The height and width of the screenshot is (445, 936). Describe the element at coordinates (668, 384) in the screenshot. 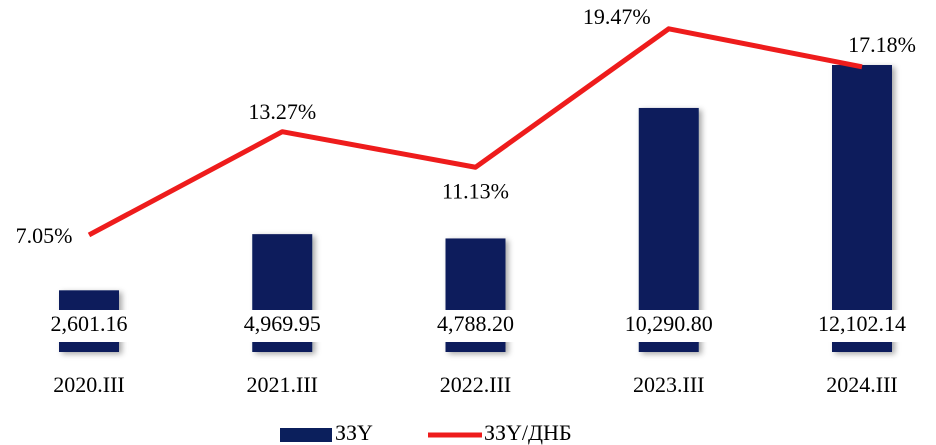

I see `x-tick-label: 2023.III` at that location.